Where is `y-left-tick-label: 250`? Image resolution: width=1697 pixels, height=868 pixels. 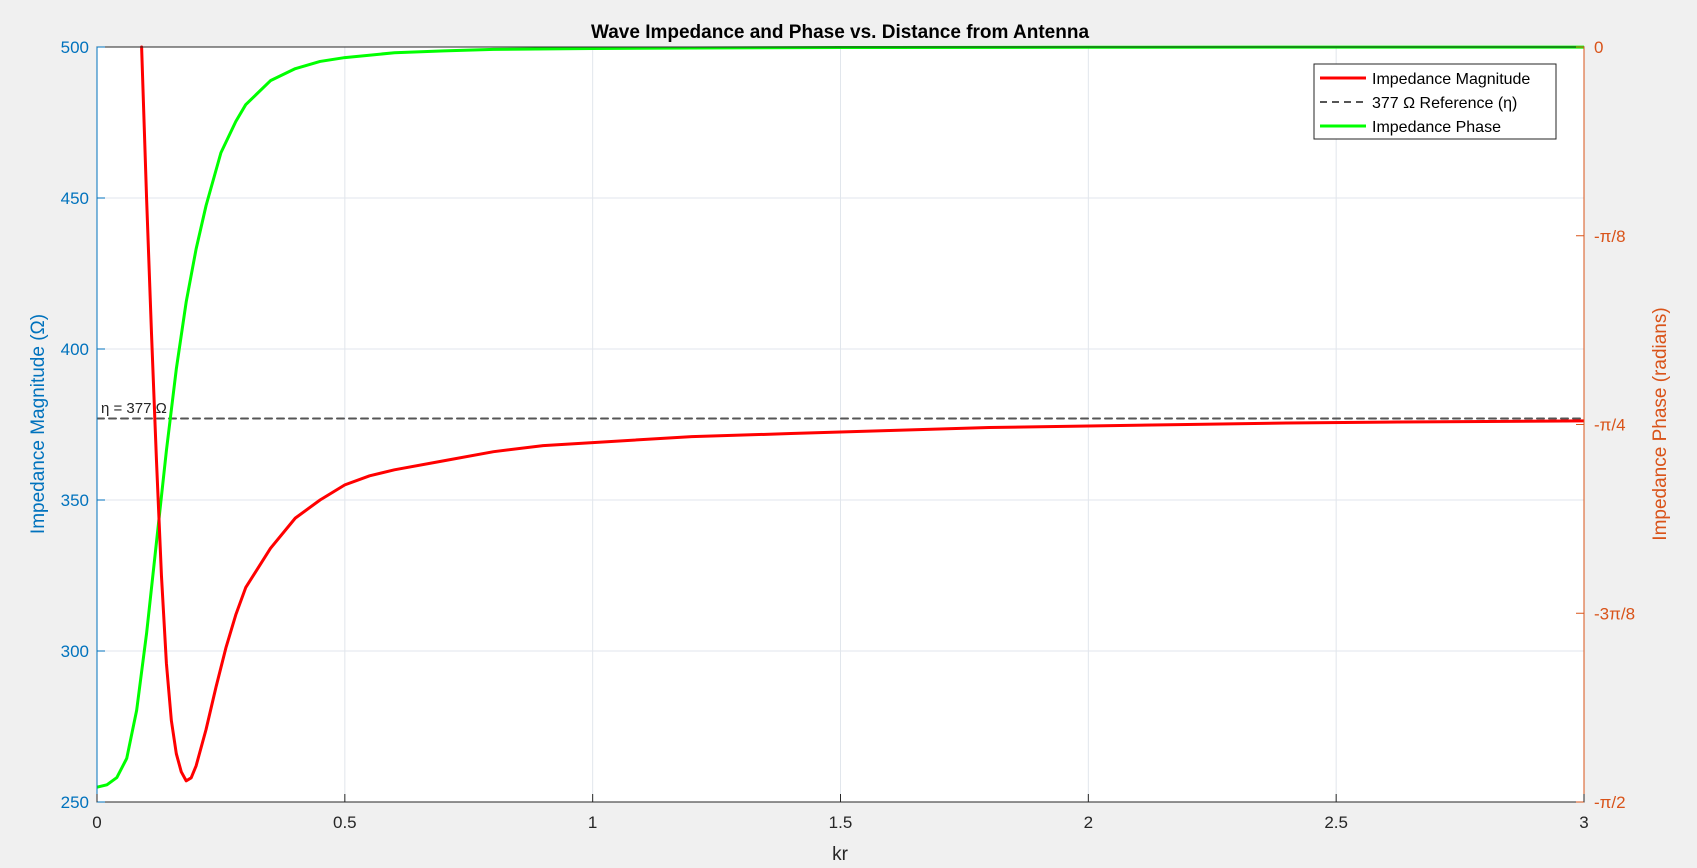
y-left-tick-label: 250 is located at coordinates (75, 802).